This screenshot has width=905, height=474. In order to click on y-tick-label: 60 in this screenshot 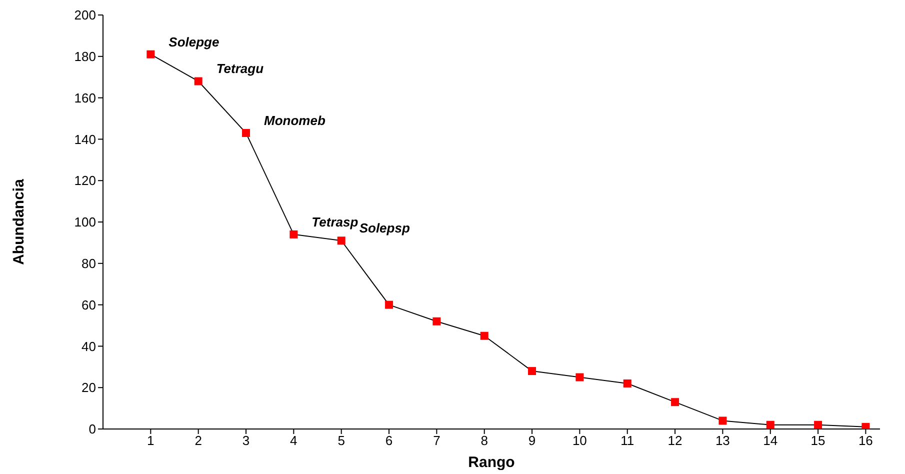, I will do `click(89, 304)`.